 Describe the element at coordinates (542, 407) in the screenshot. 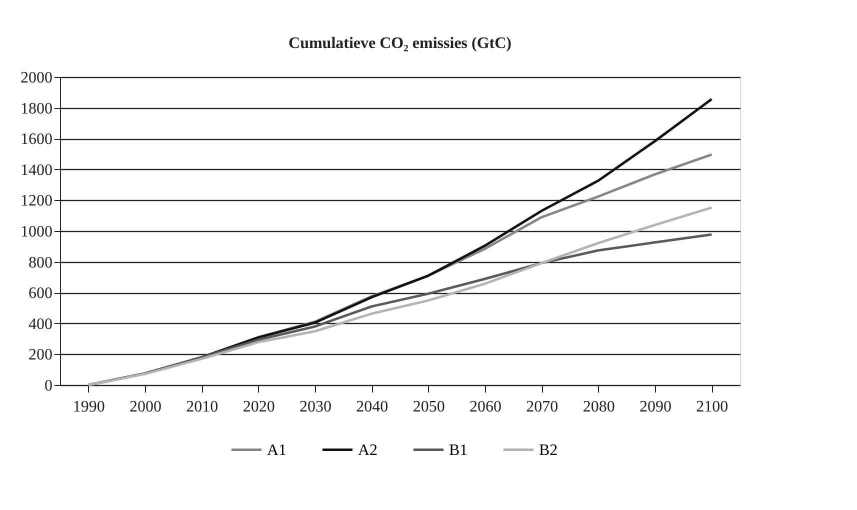

I see `x-tick-label: 2070` at that location.